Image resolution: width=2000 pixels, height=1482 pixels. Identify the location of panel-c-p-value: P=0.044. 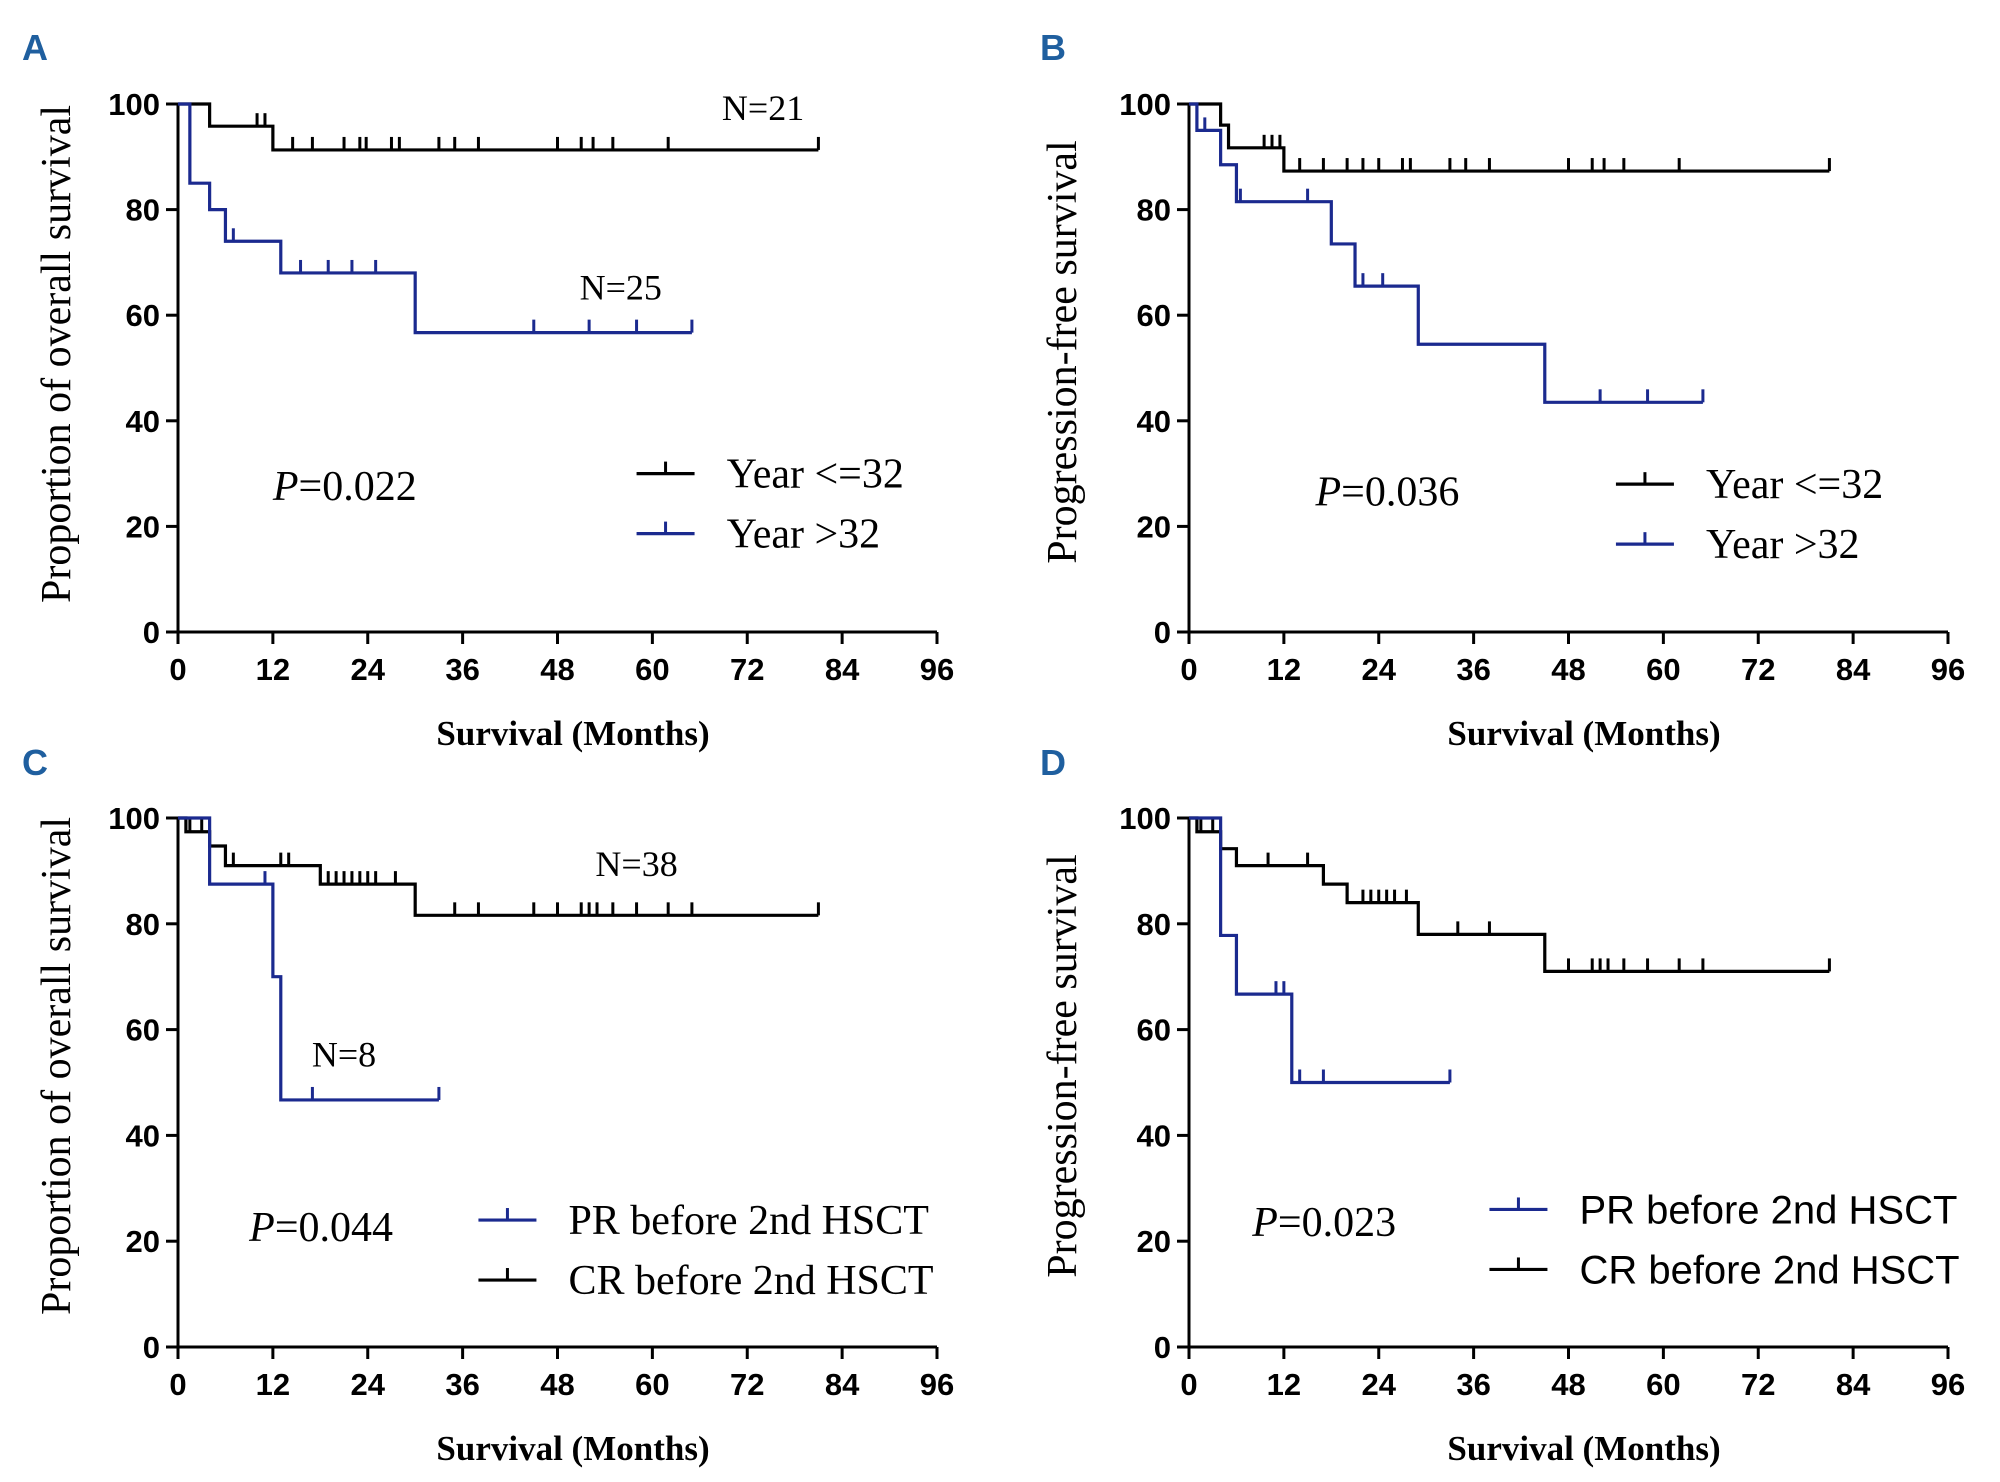
(320, 1228).